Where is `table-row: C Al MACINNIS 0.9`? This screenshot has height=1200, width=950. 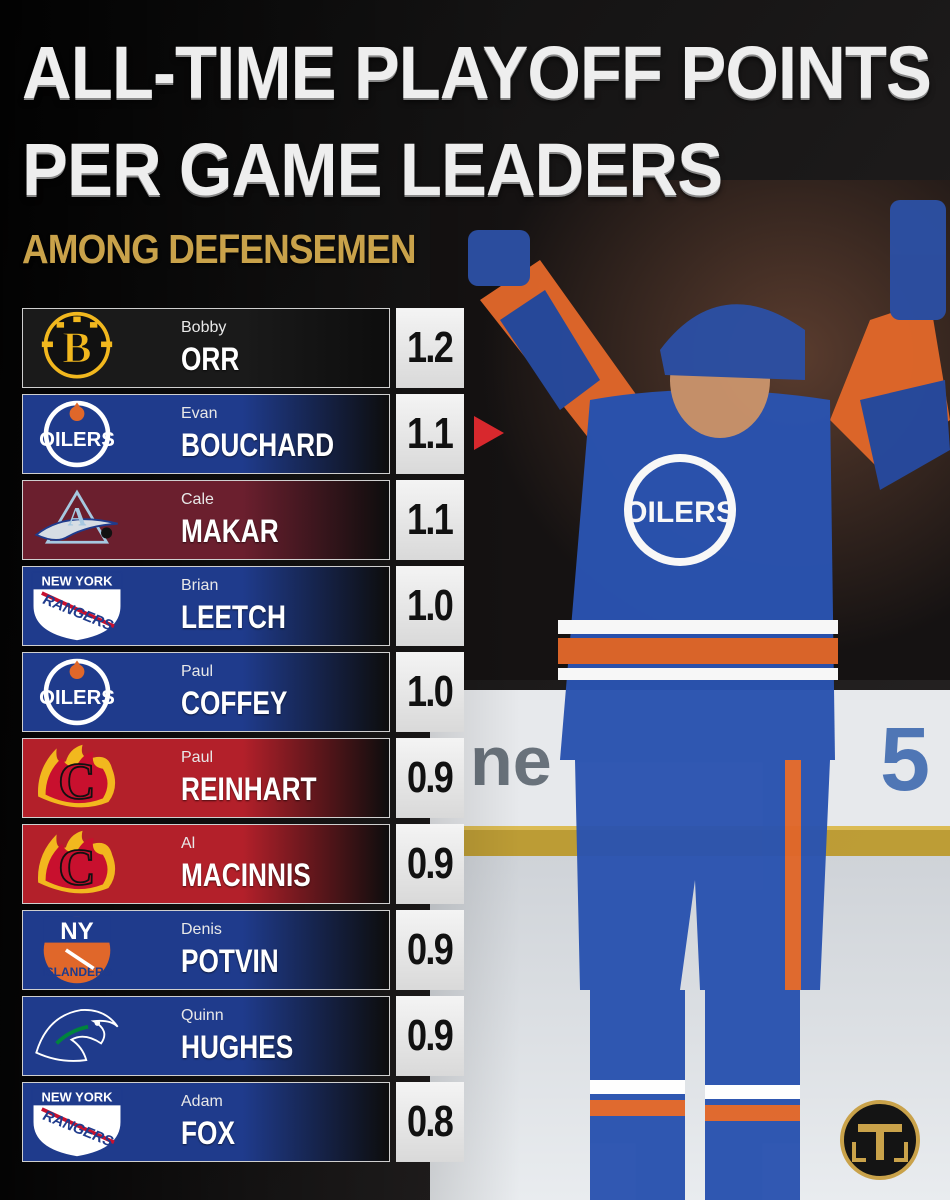 table-row: C Al MACINNIS 0.9 is located at coordinates (244, 865).